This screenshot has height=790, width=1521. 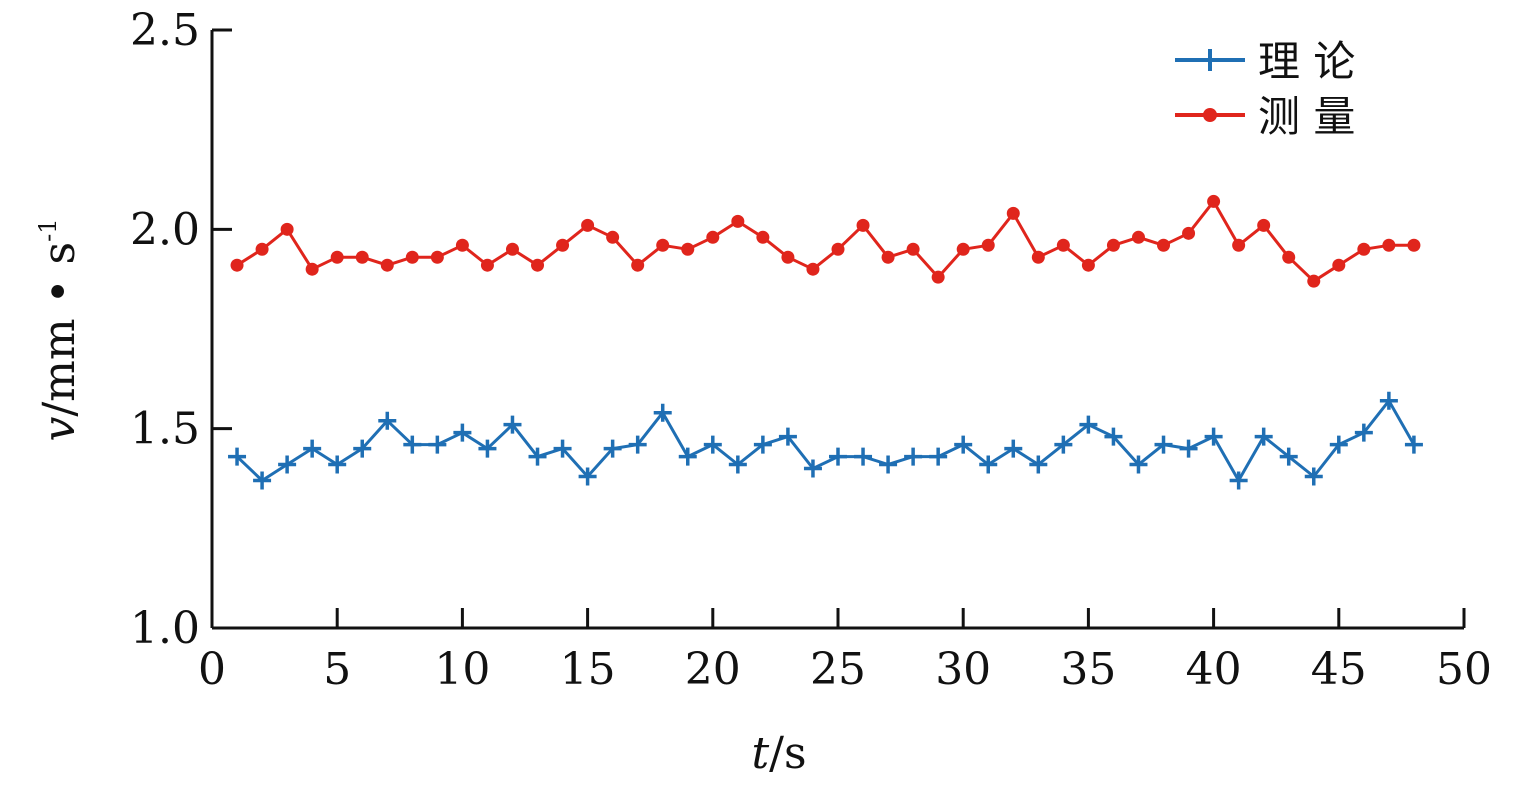 What do you see at coordinates (462, 669) in the screenshot?
I see `x-tick-label: 10` at bounding box center [462, 669].